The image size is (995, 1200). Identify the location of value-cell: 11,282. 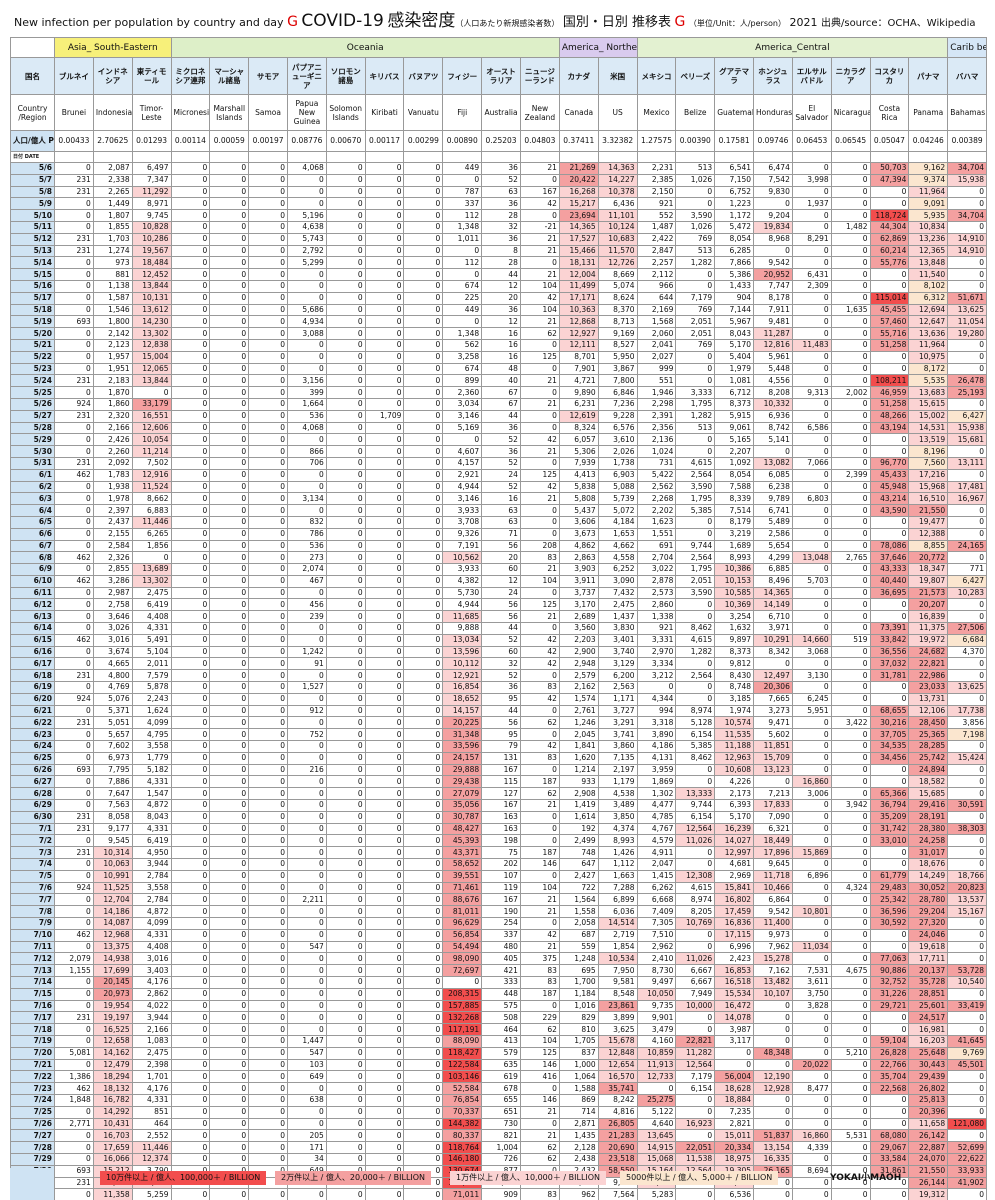
(695, 1053).